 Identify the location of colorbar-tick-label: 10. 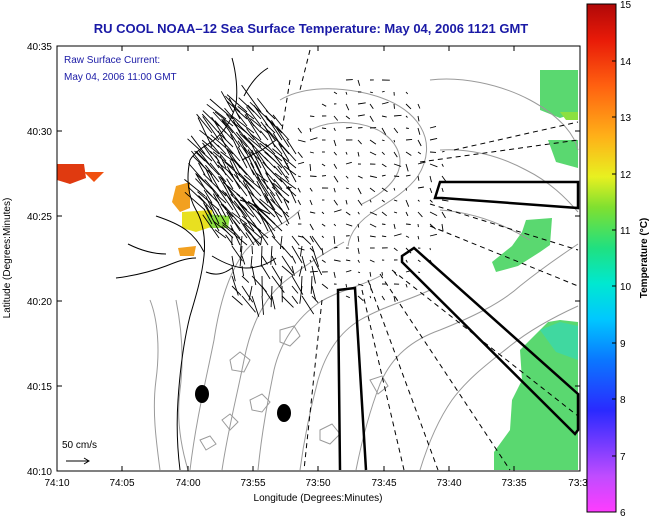
(626, 287).